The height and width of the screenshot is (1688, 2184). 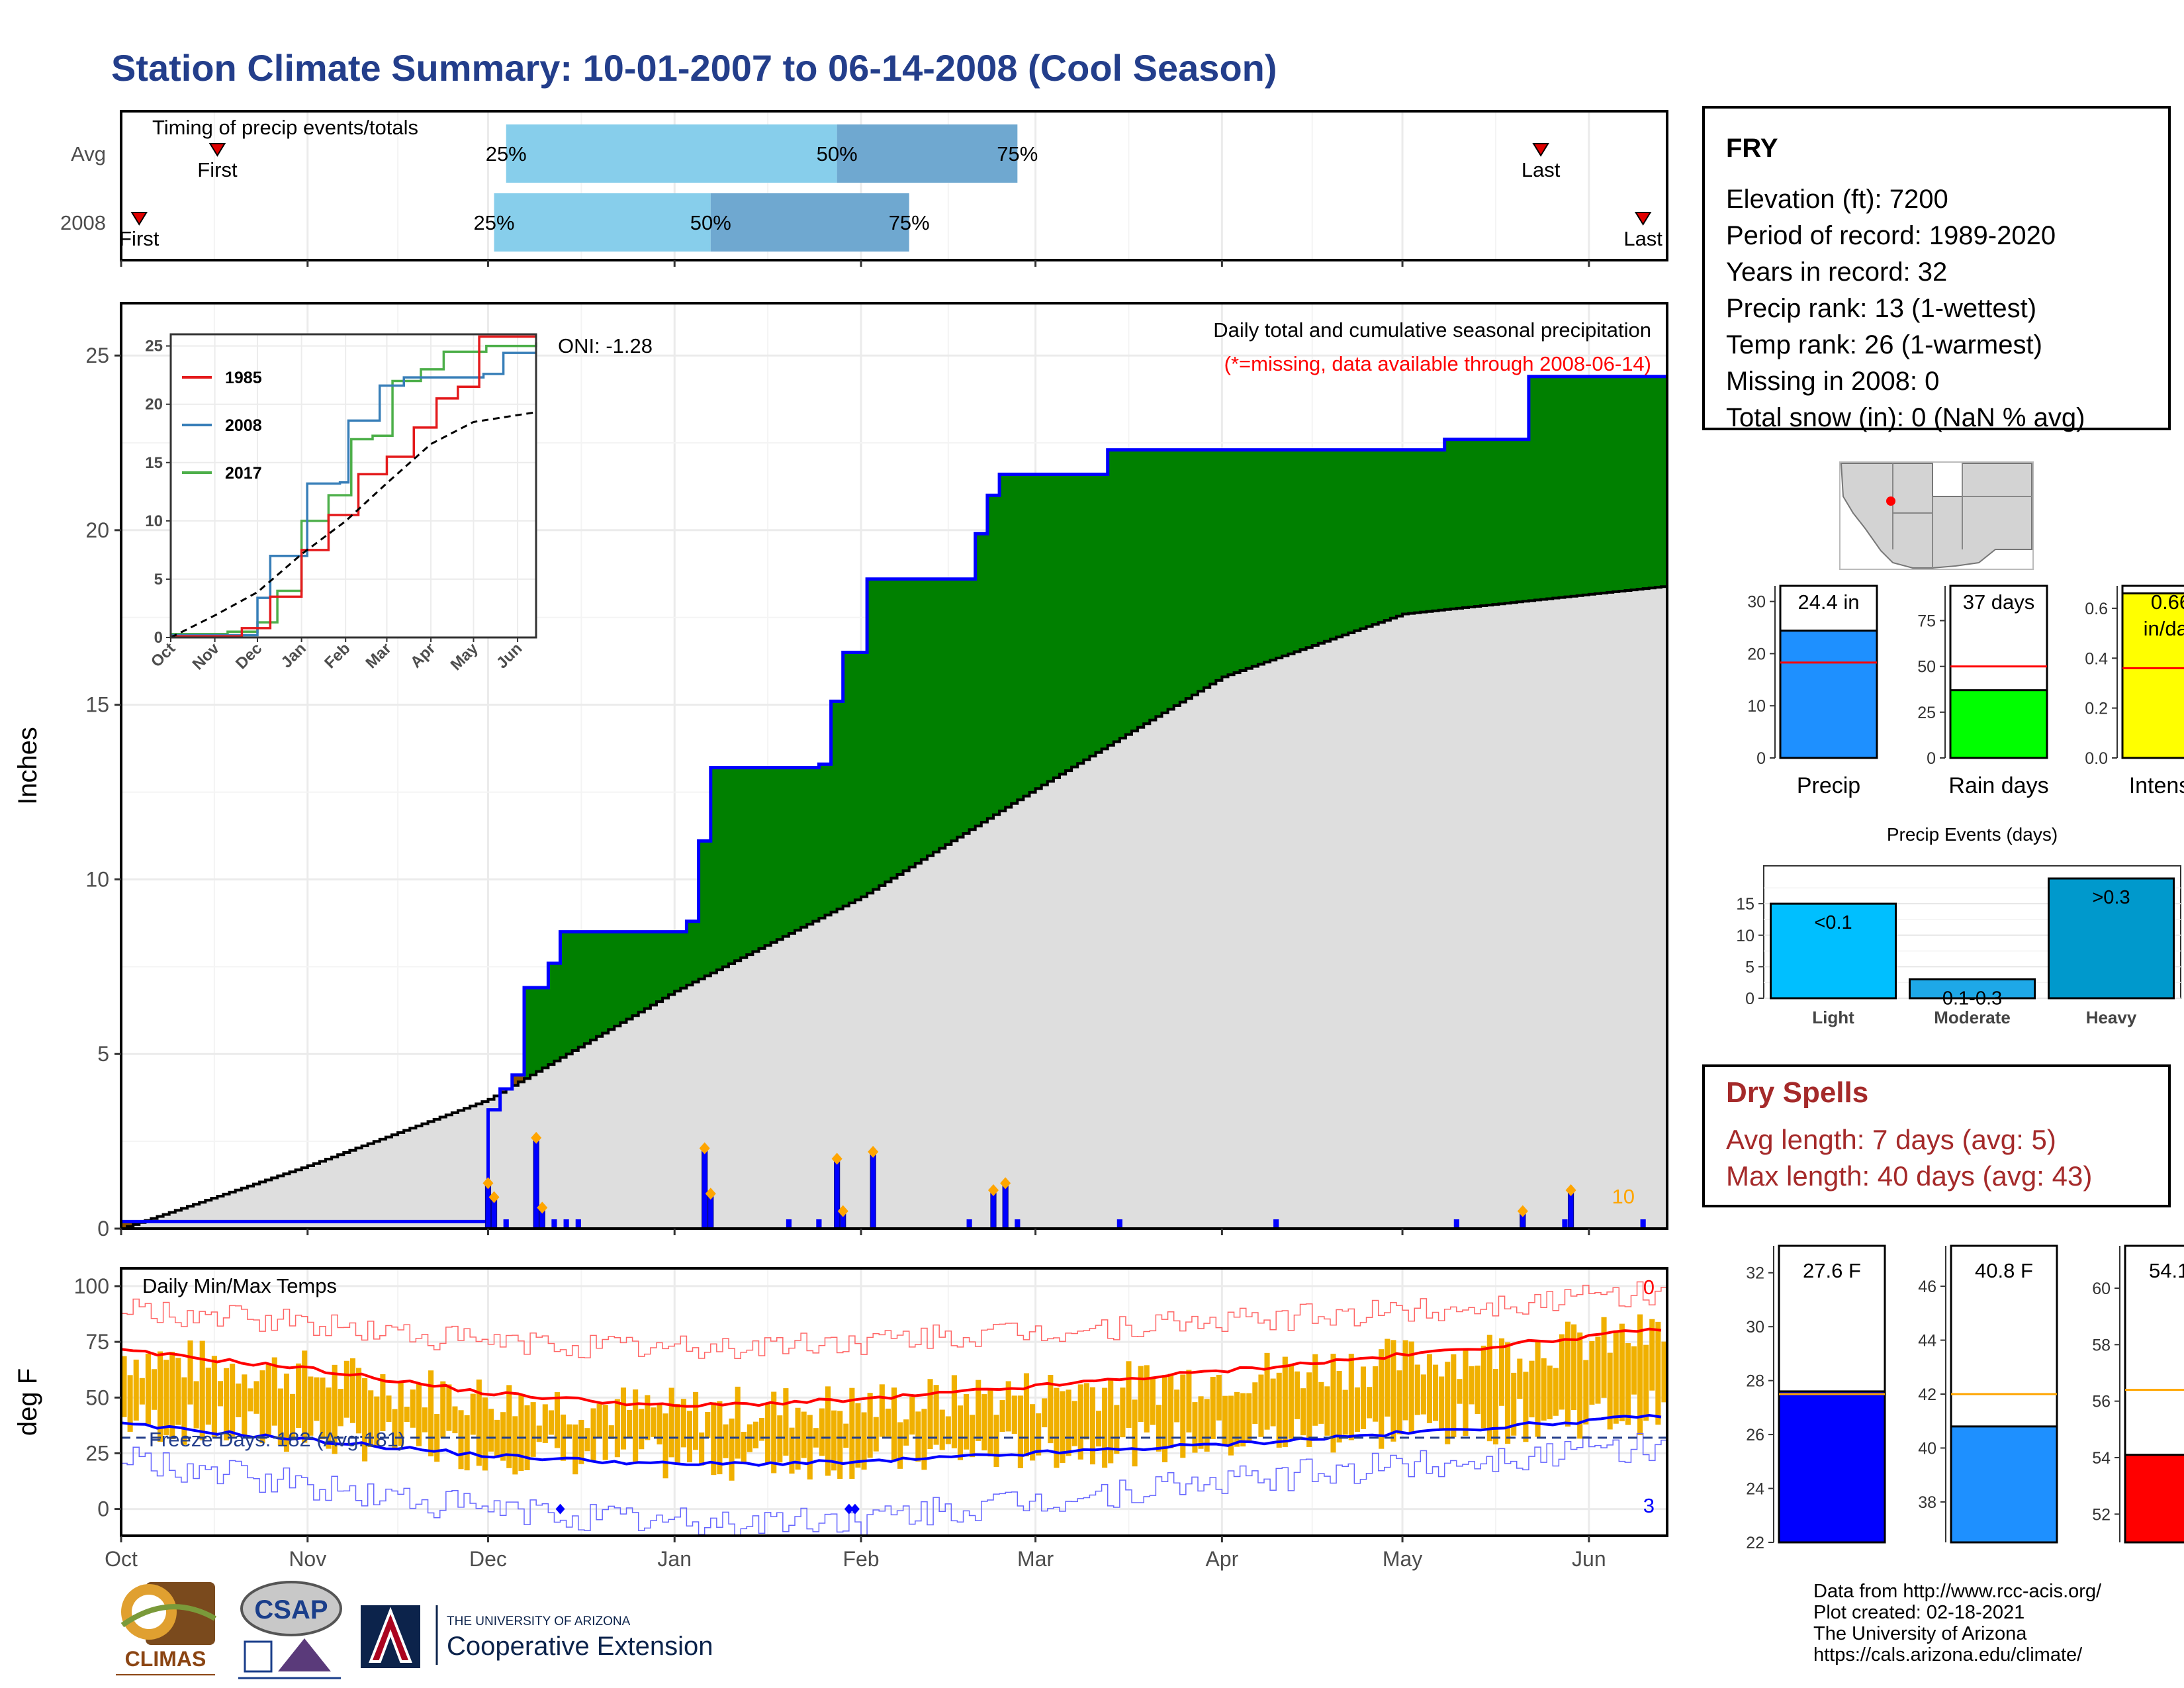 What do you see at coordinates (218, 169) in the screenshot?
I see `timing-first-label: First` at bounding box center [218, 169].